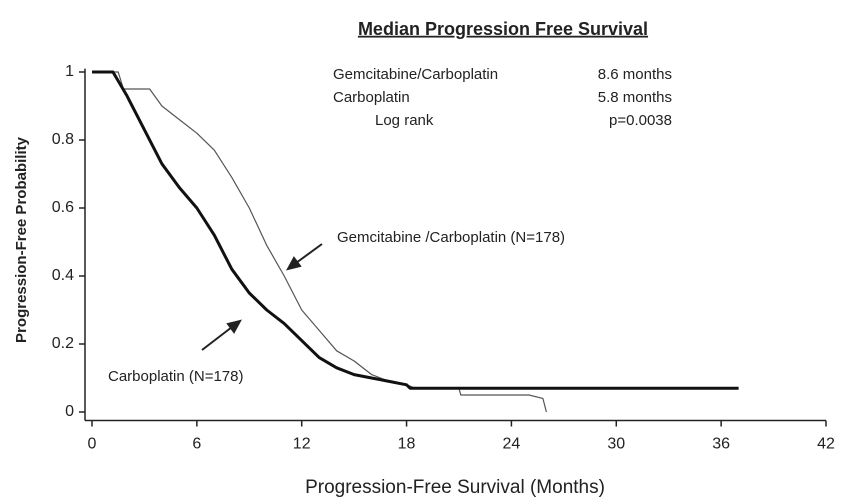 The width and height of the screenshot is (842, 502). What do you see at coordinates (721, 444) in the screenshot?
I see `x-tick-label: 36` at bounding box center [721, 444].